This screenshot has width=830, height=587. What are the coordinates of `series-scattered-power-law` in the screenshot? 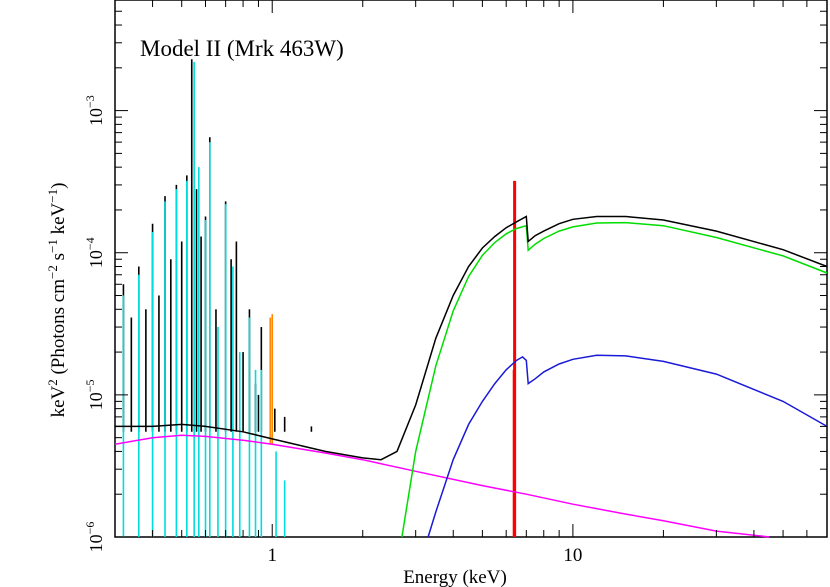 It's located at (442, 486).